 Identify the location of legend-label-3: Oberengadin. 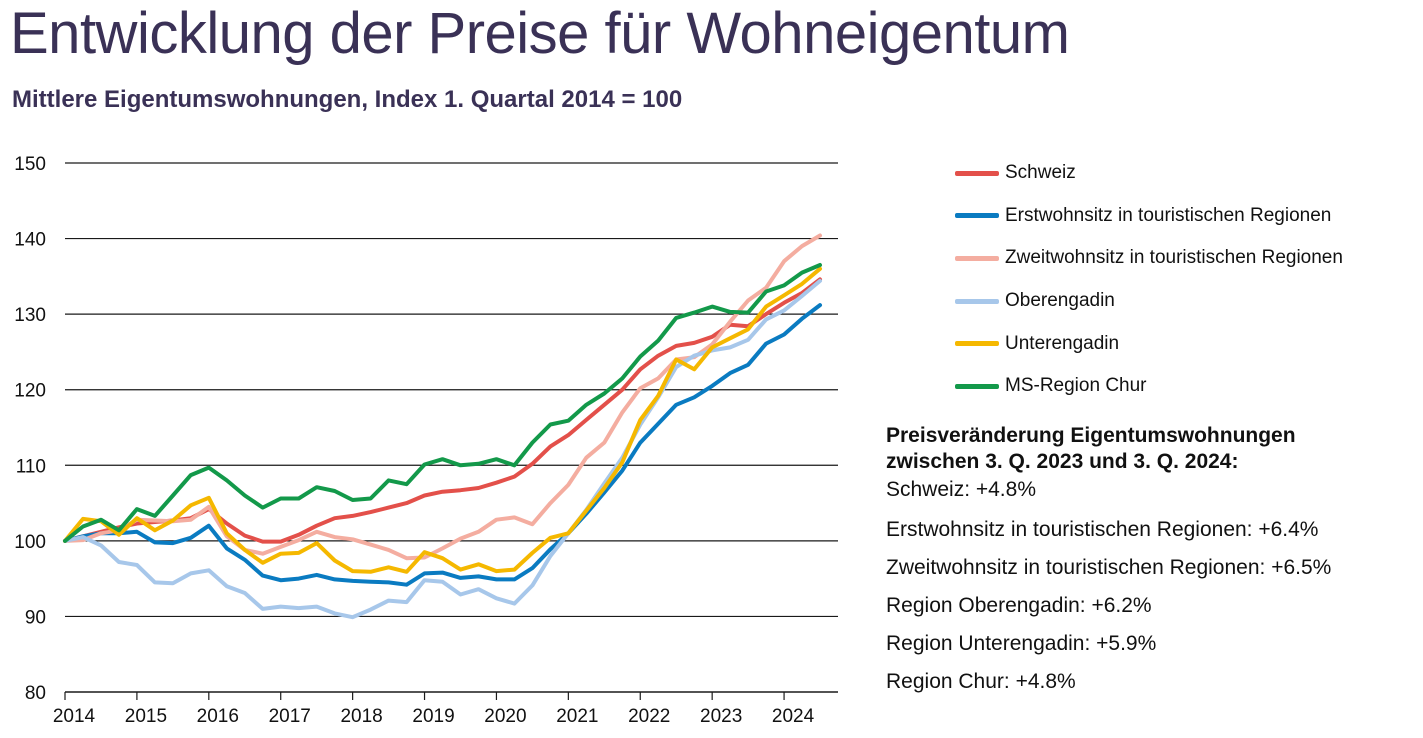
(1060, 301).